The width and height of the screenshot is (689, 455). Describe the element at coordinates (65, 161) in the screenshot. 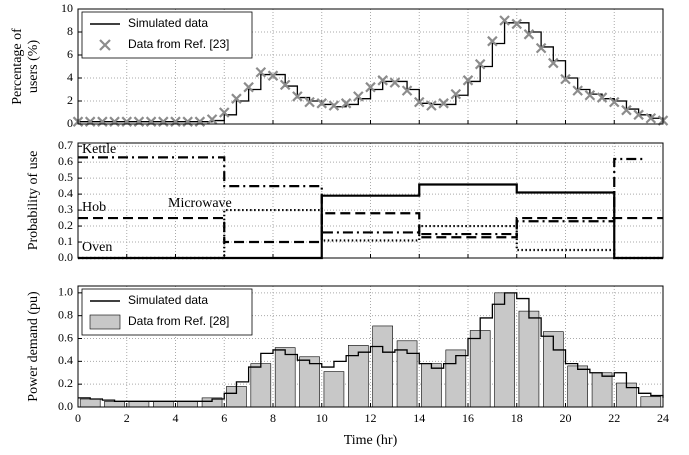

I see `y-tick-label: 0.6` at that location.